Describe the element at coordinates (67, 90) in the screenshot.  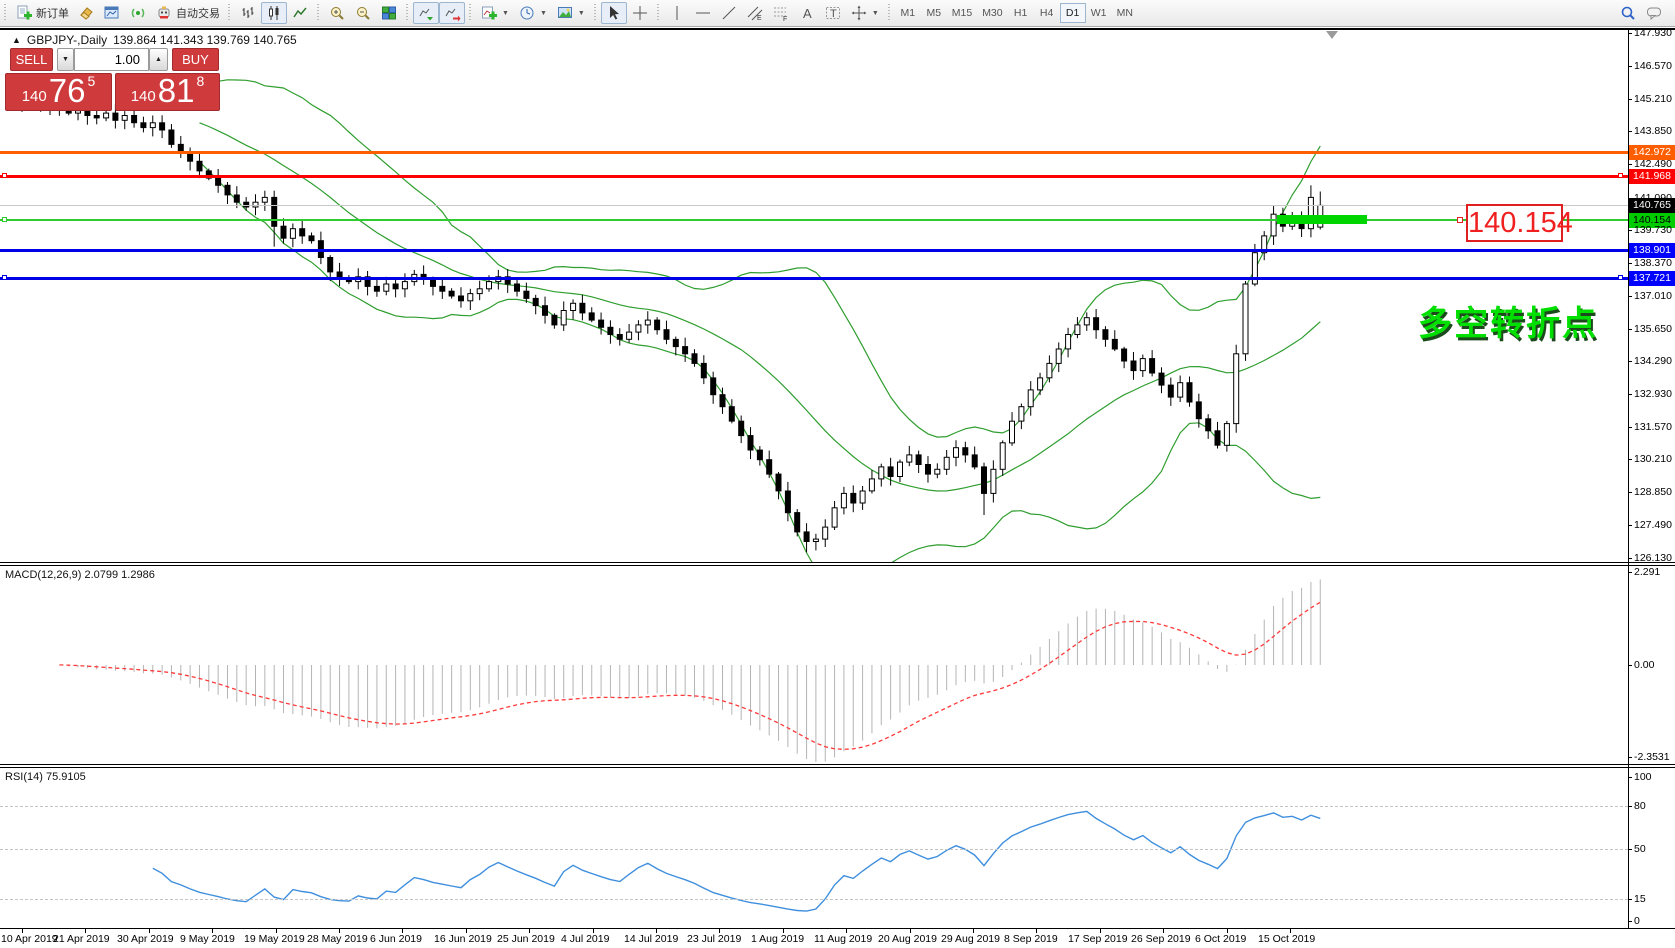
I see `sell-price-pips: 76` at that location.